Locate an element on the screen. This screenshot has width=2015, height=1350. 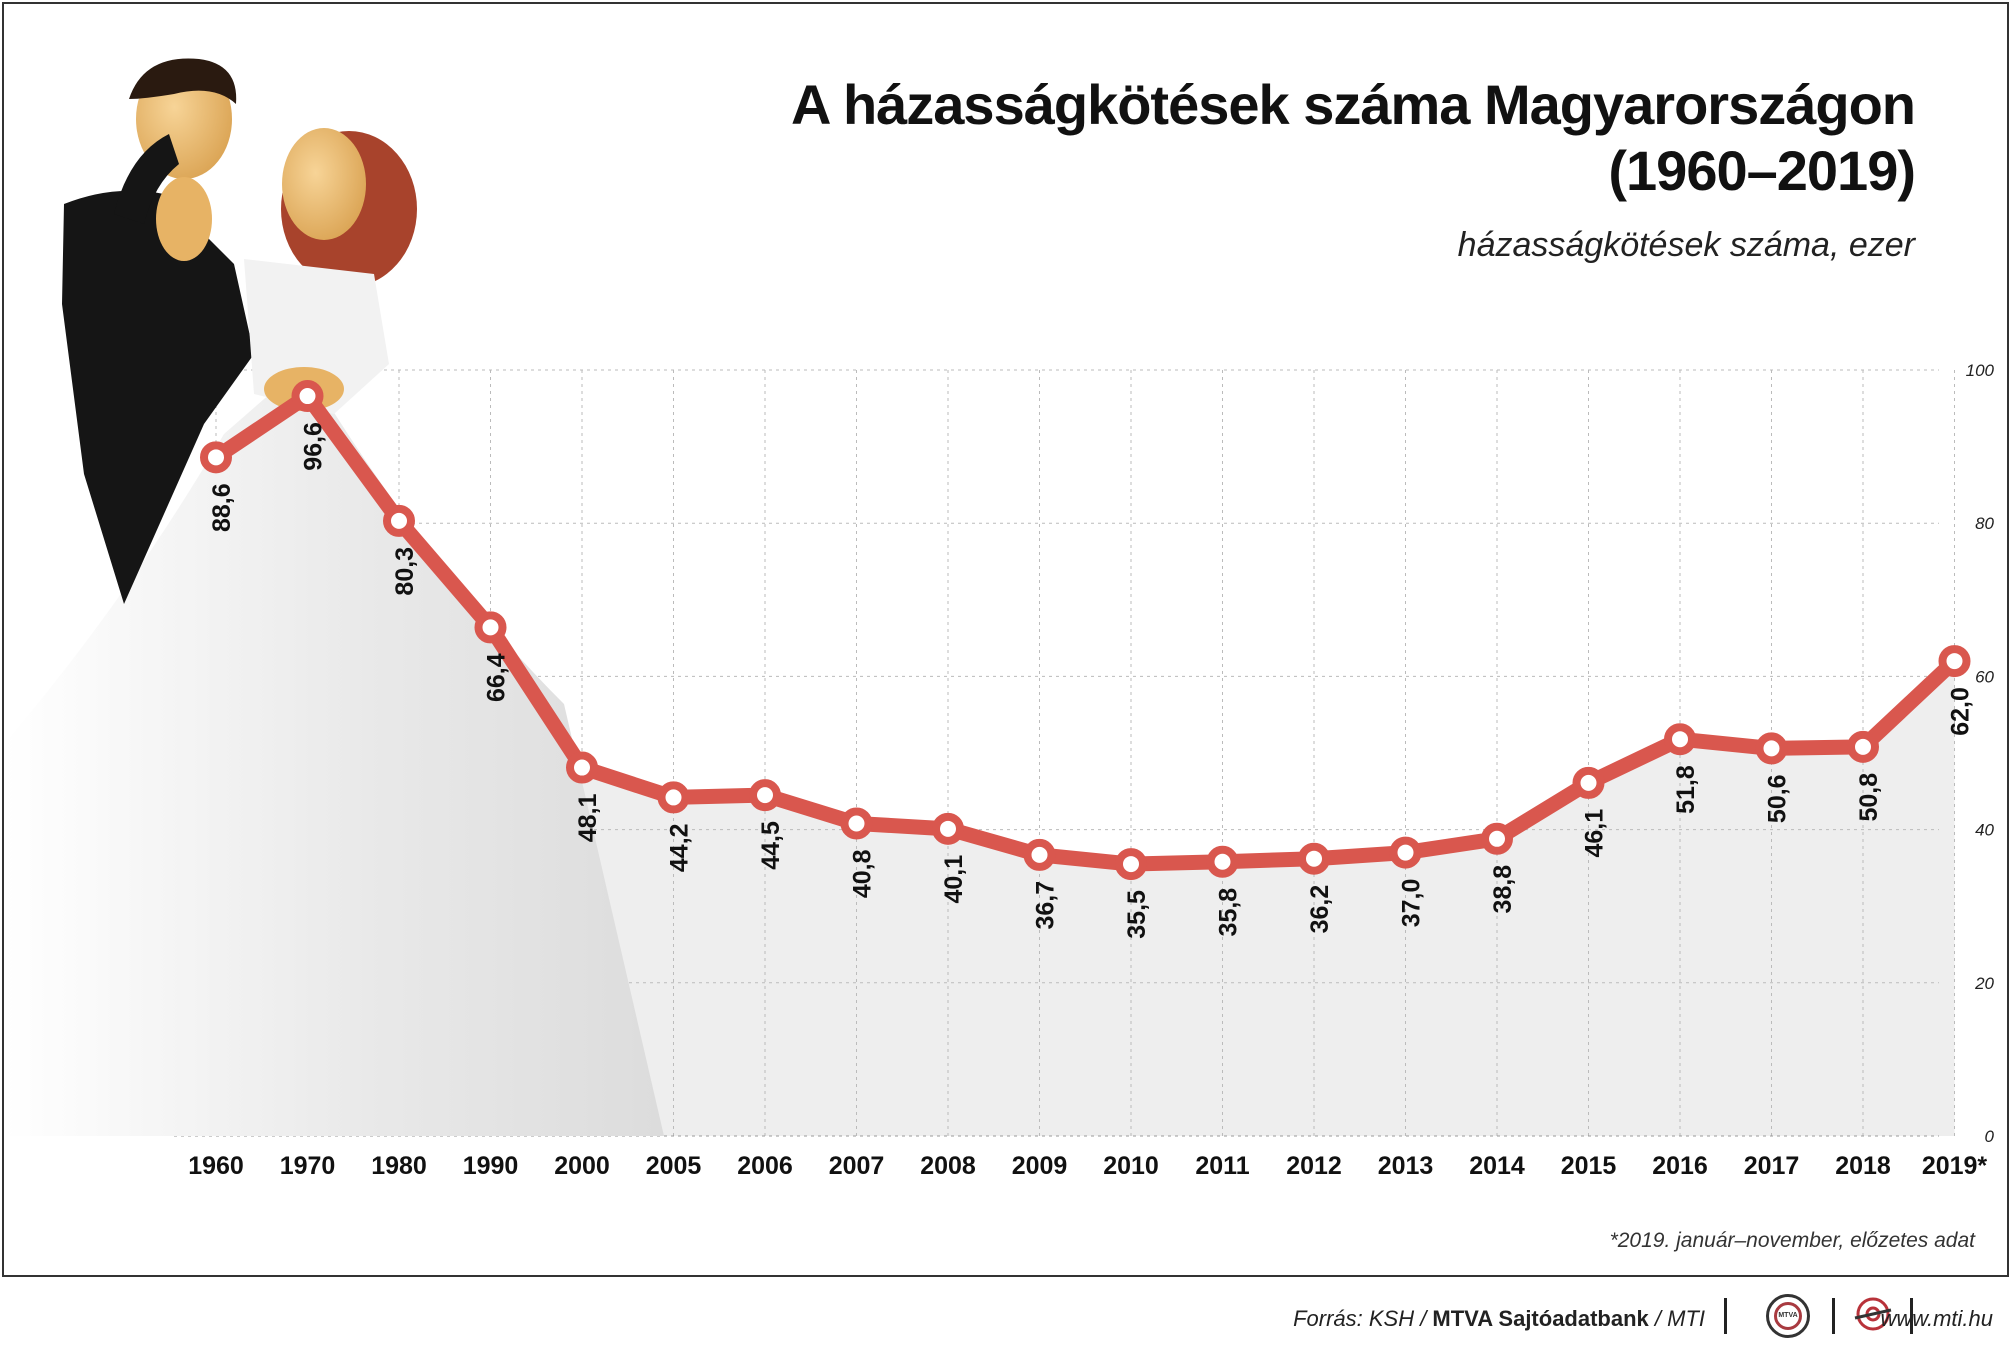
x-tick-label: 2008 is located at coordinates (948, 1166).